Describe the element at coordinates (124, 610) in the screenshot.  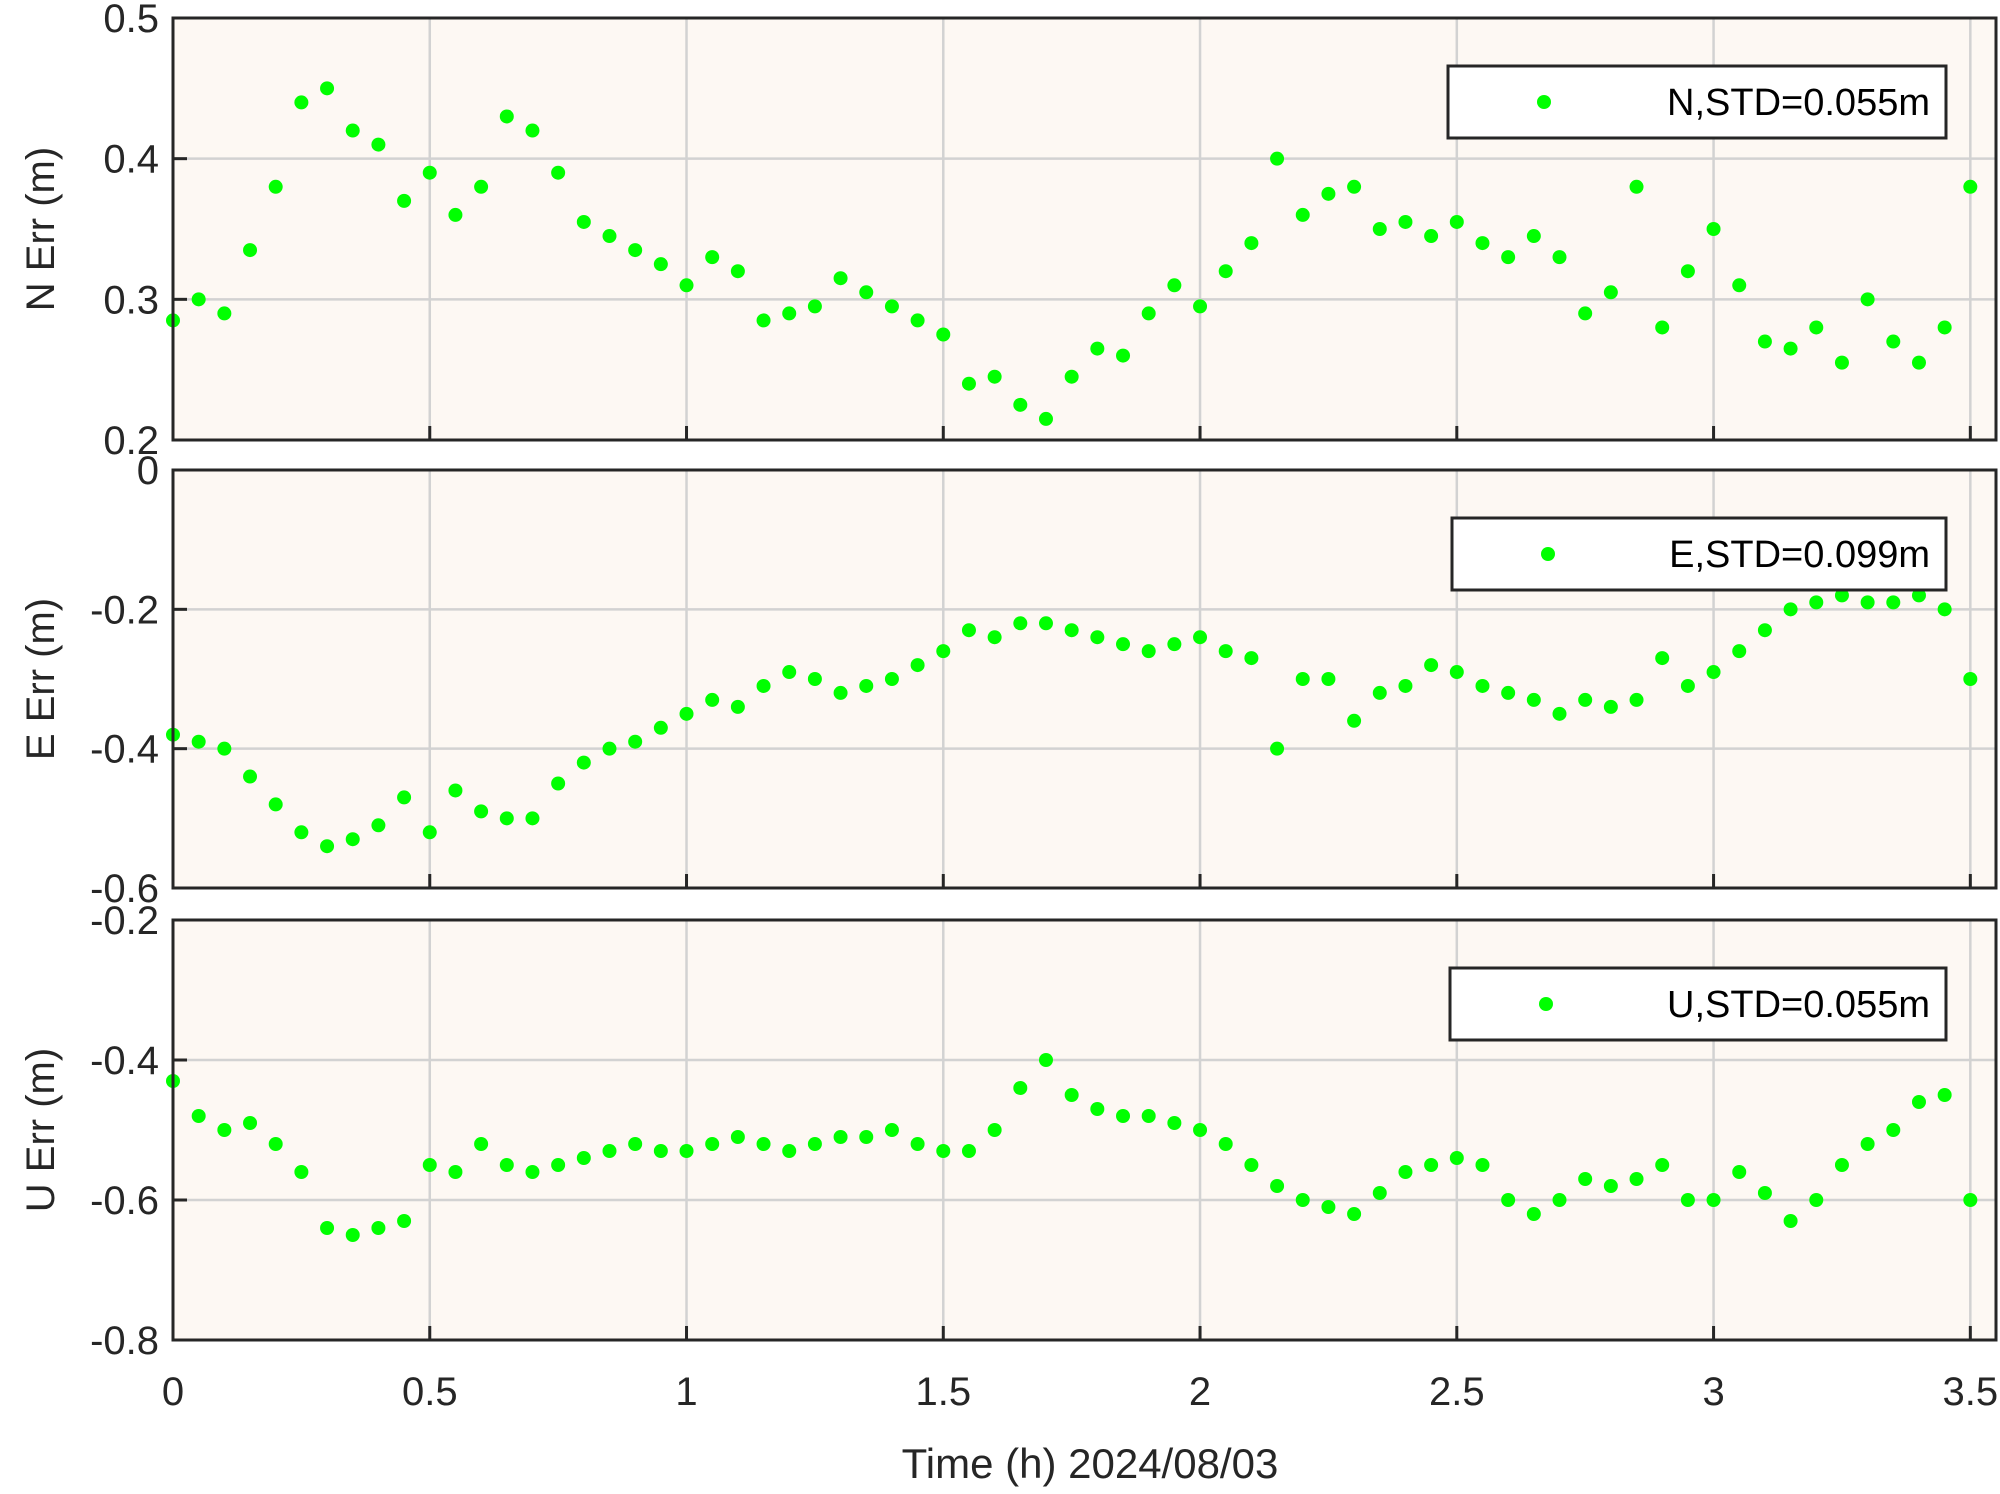
I see `y-tick-label-east-2: -0.2` at that location.